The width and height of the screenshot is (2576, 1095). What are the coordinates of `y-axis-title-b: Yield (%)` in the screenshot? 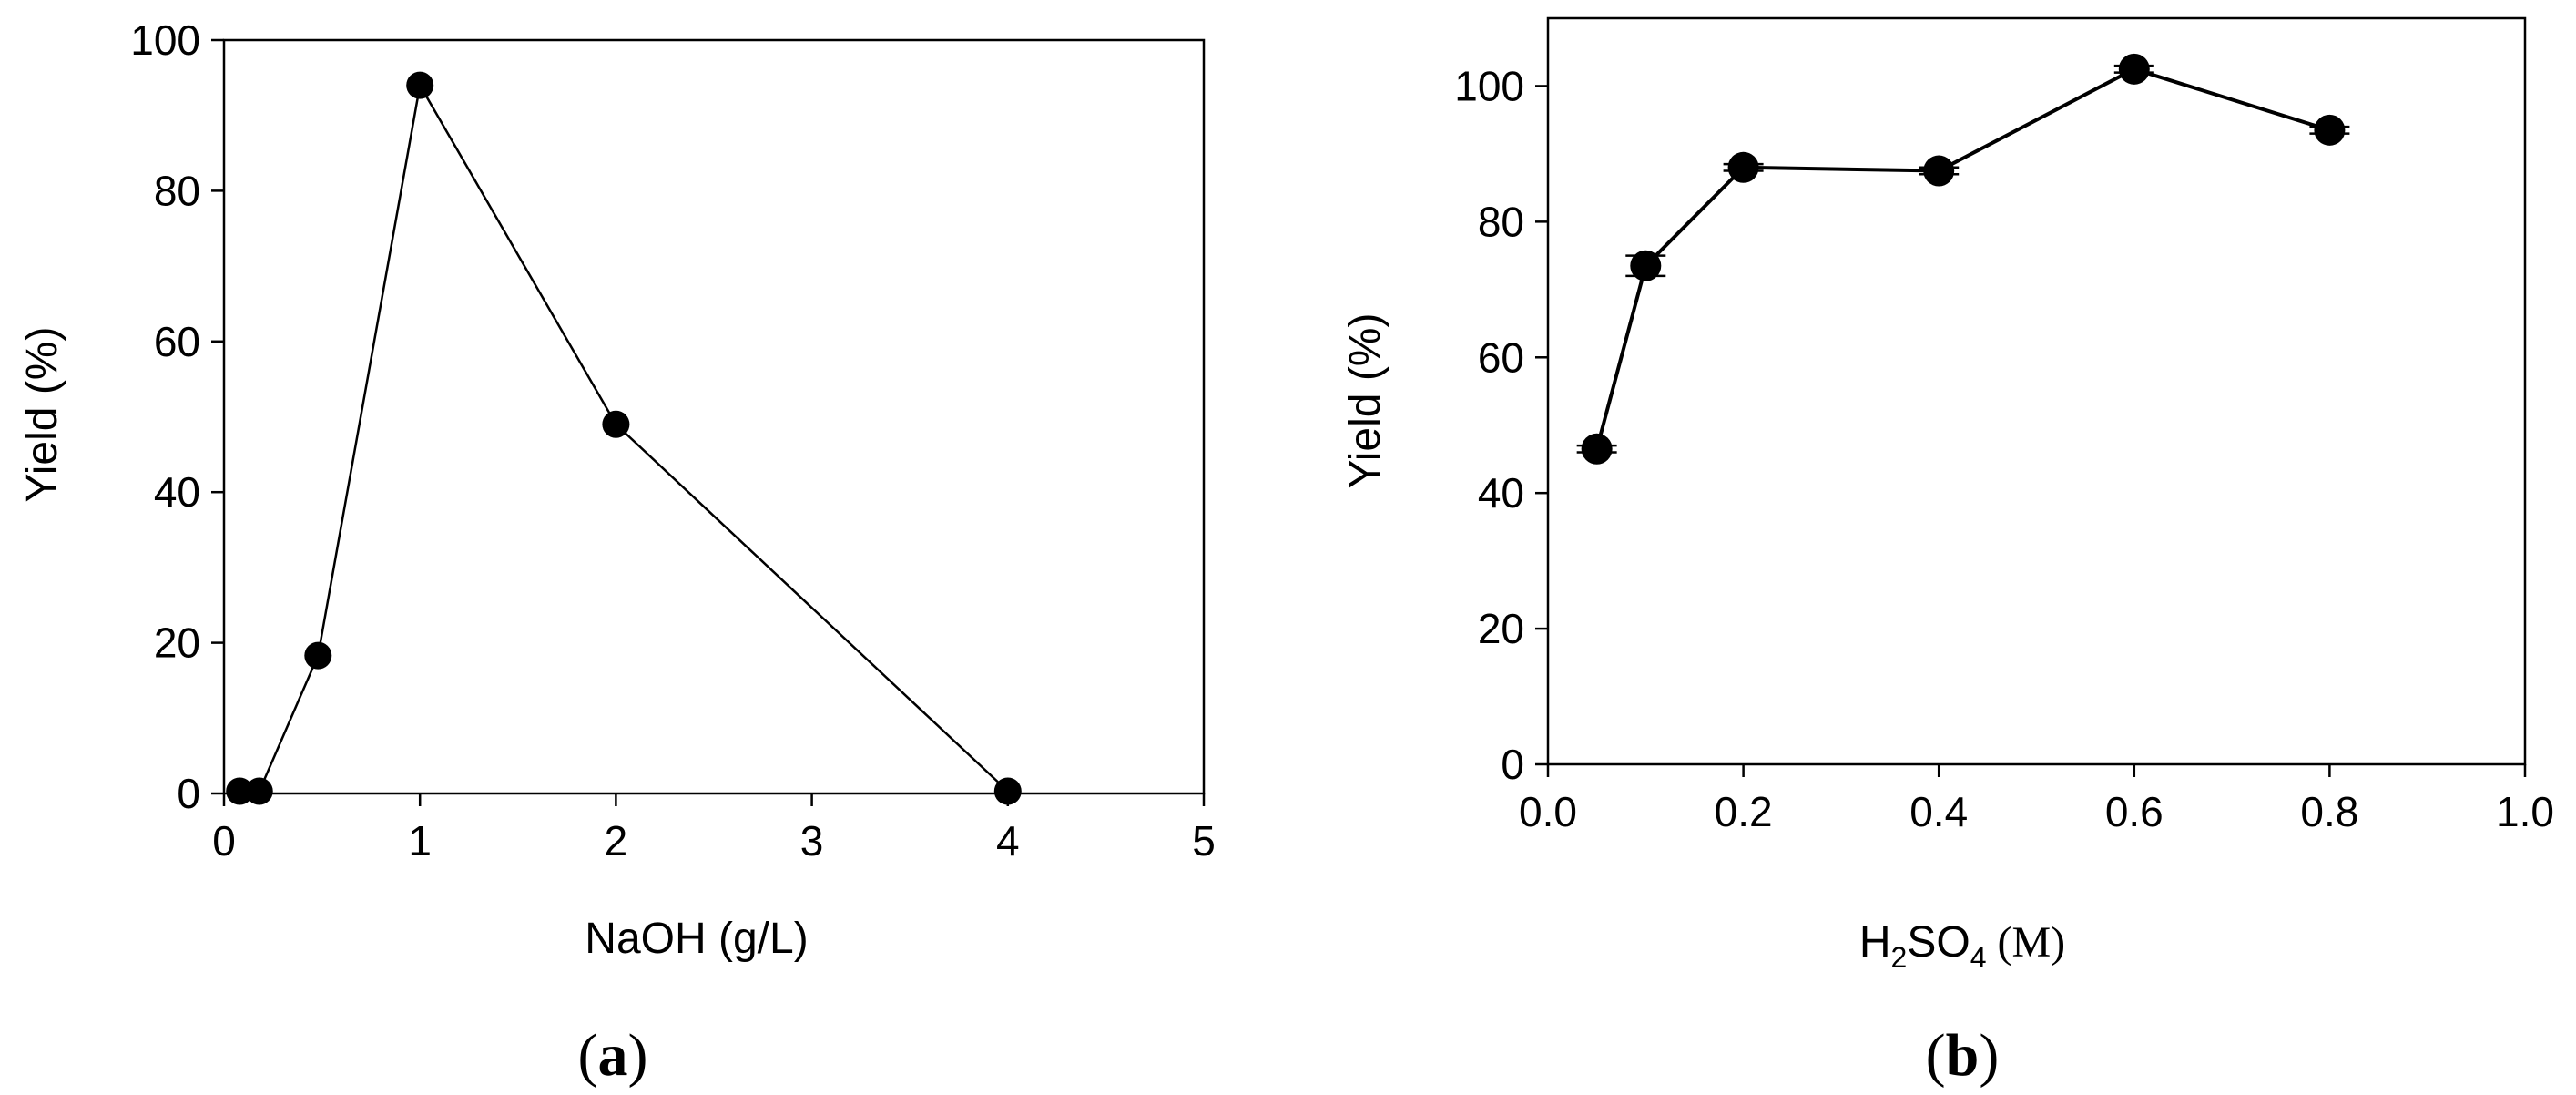 It's located at (1366, 401).